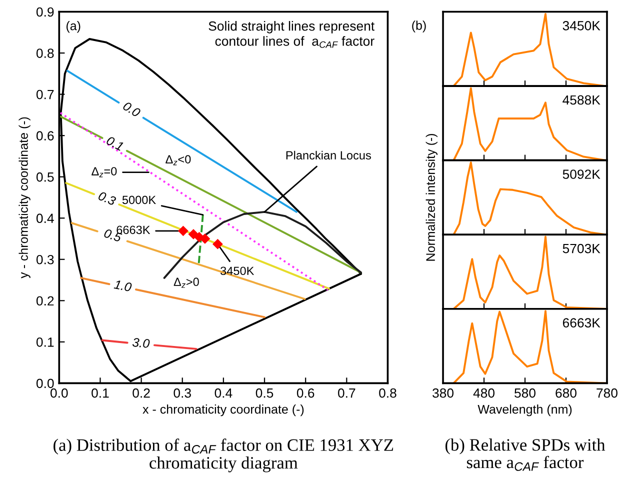 This screenshot has height=490, width=643. I want to click on annotation: 3450K, so click(237, 271).